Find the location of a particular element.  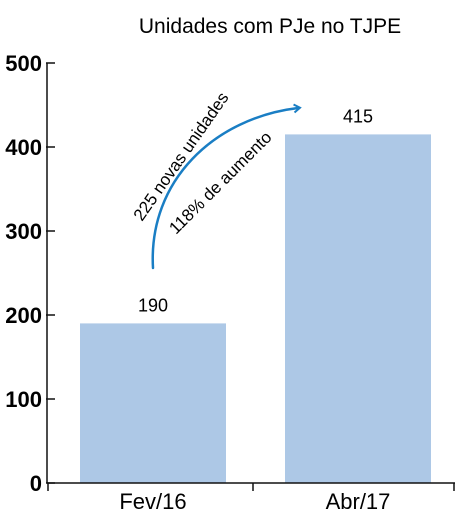

chart-title: Unidades com PJe no TJPE is located at coordinates (270, 26).